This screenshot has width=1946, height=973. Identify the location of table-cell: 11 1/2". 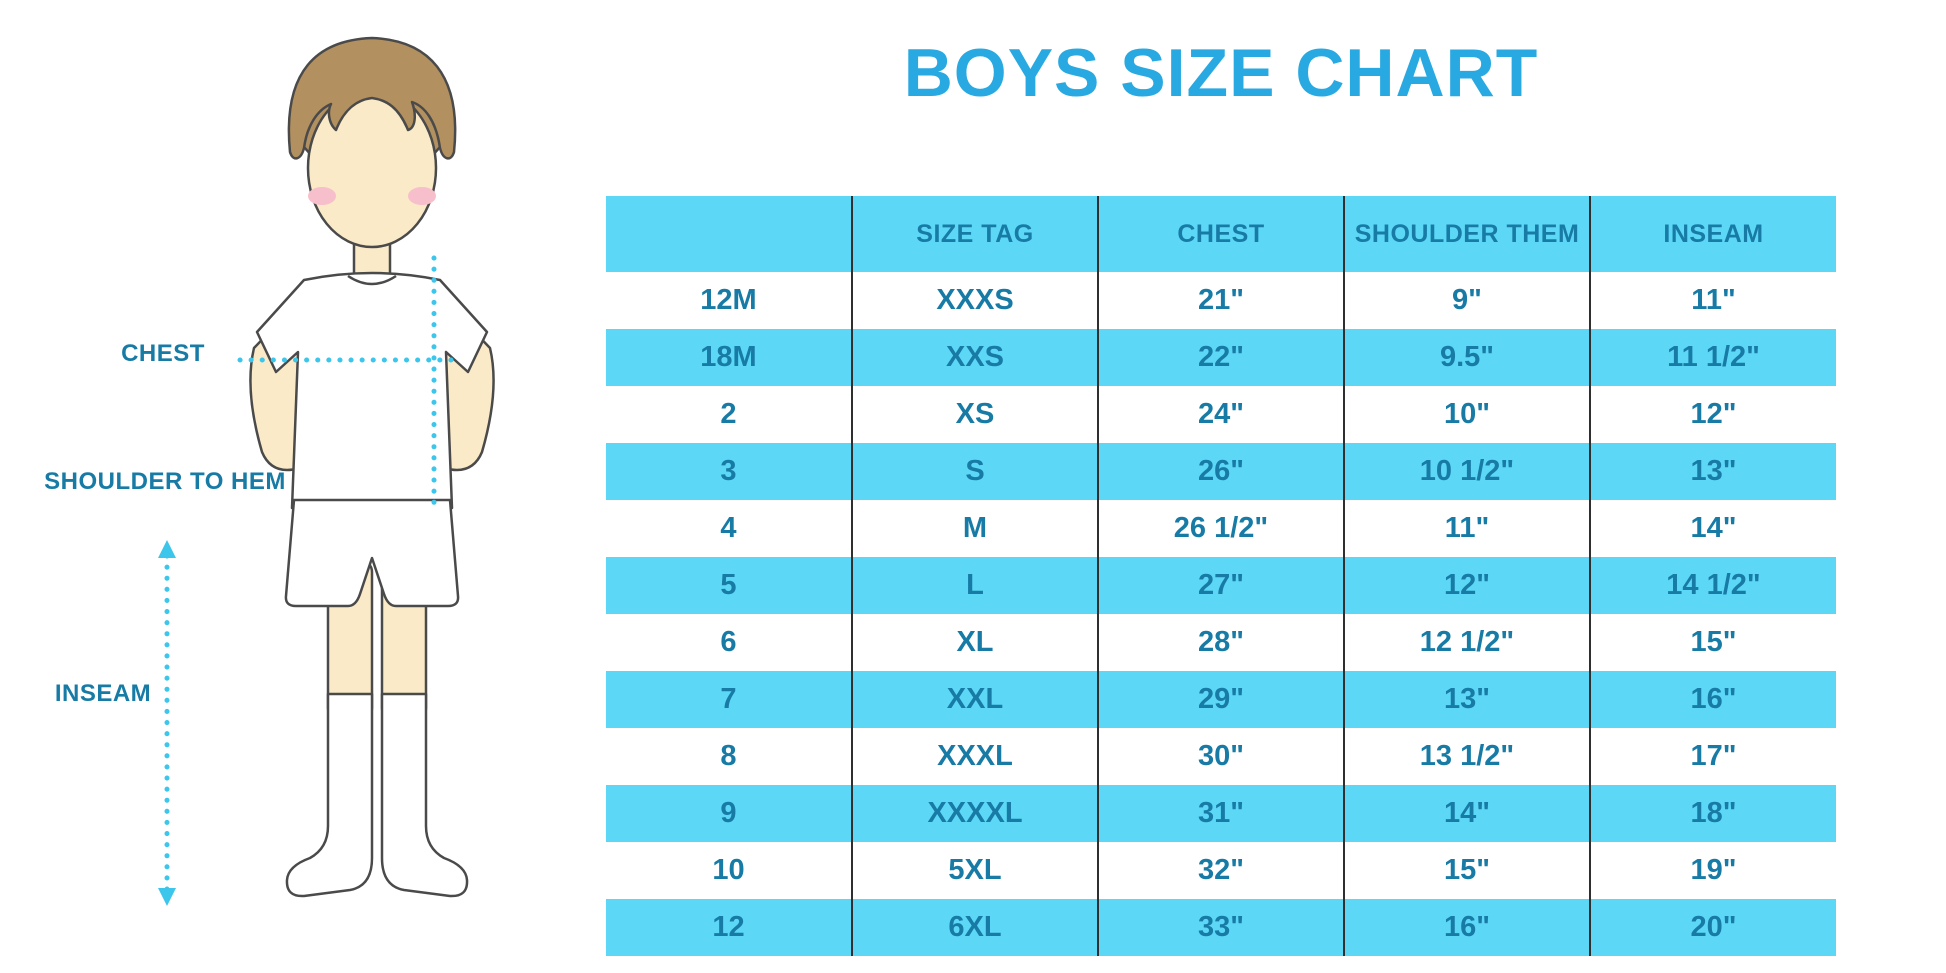
(1712, 357).